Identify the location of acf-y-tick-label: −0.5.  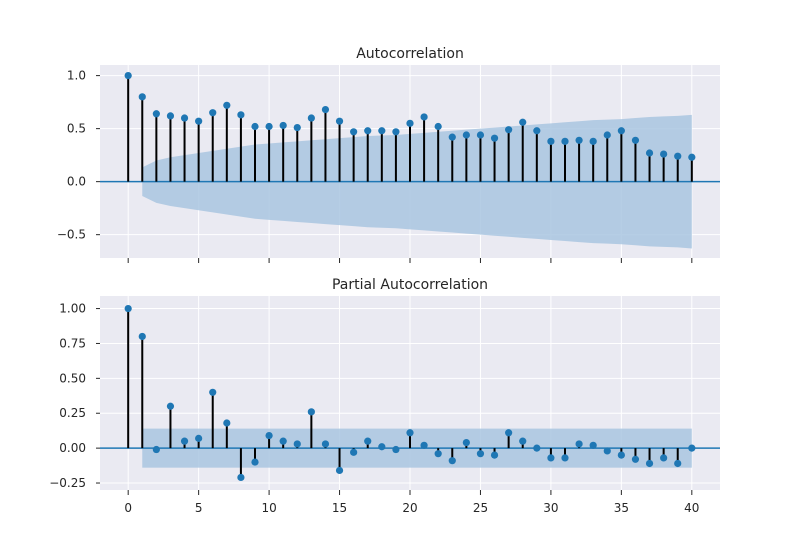
(71, 235).